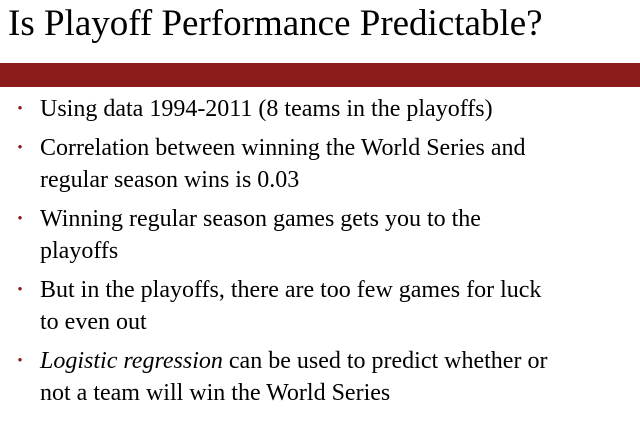  I want to click on bullet-text-line2: not a team will win the World Series, so click(215, 393).